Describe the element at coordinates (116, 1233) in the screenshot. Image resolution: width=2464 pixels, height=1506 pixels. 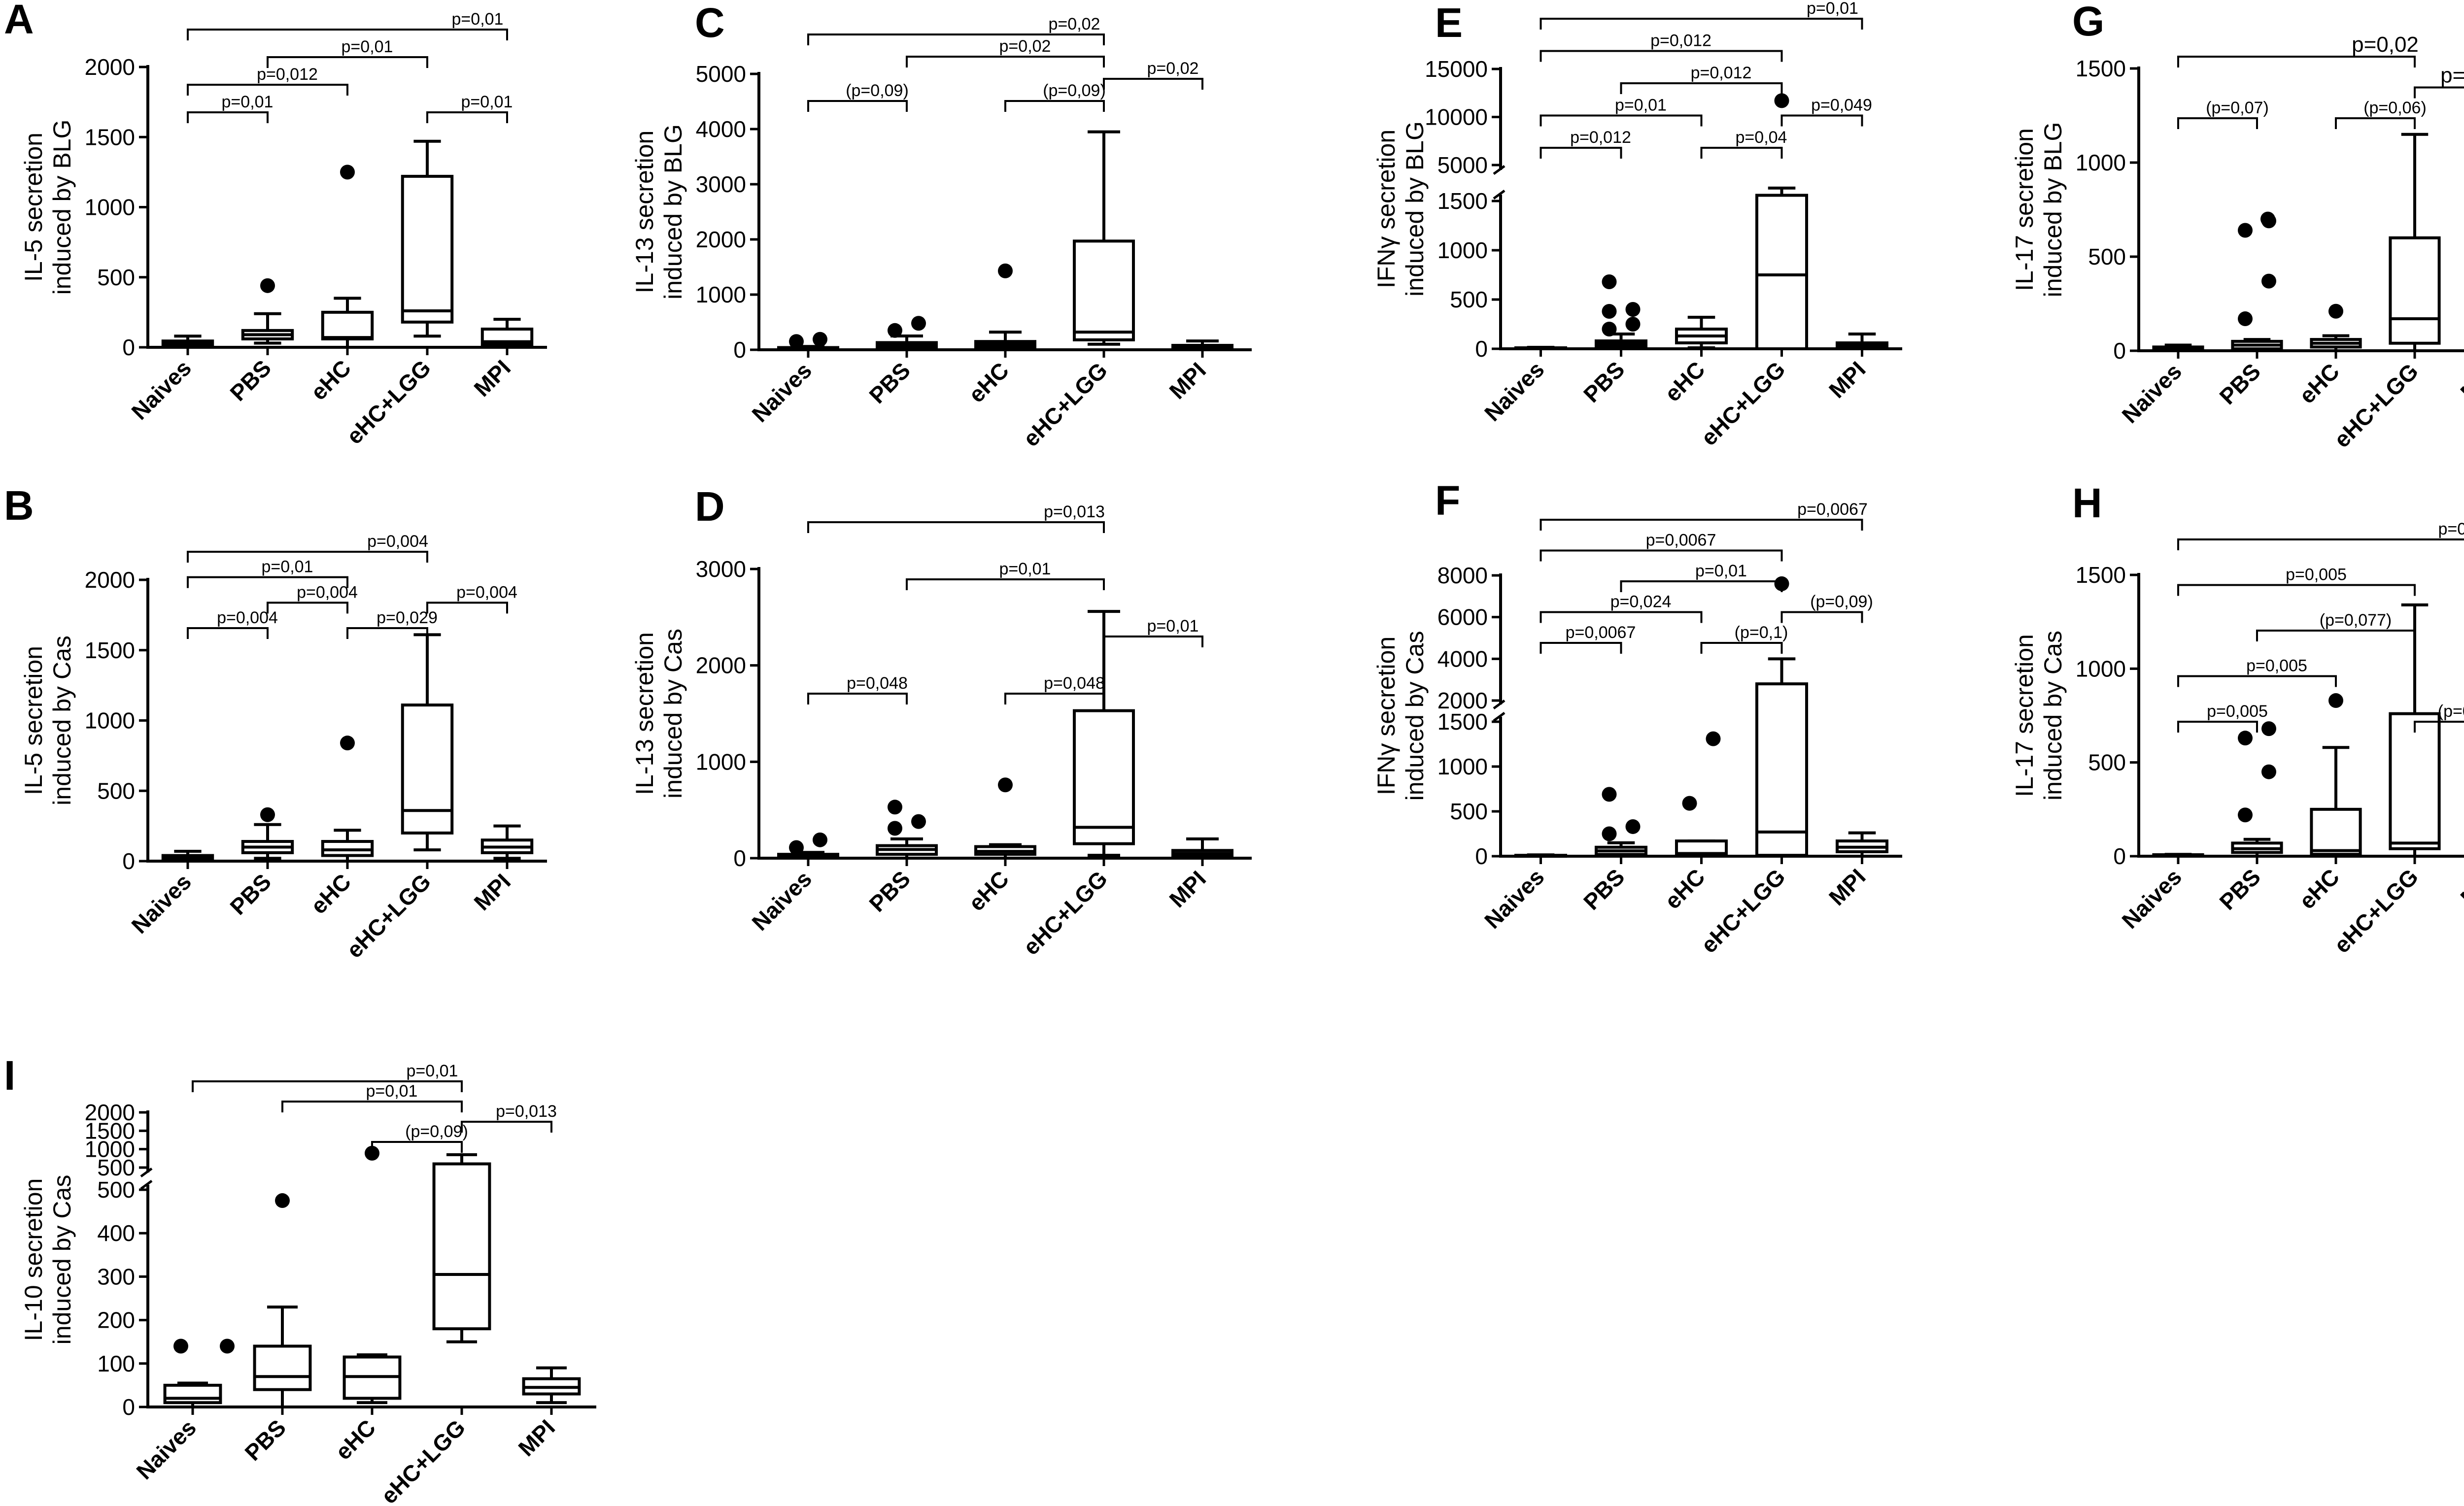
I see `y-tick-label: 400` at that location.